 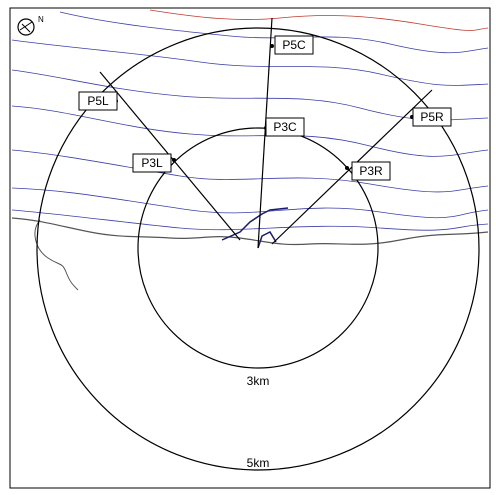 I want to click on compass: N, so click(x=30, y=25).